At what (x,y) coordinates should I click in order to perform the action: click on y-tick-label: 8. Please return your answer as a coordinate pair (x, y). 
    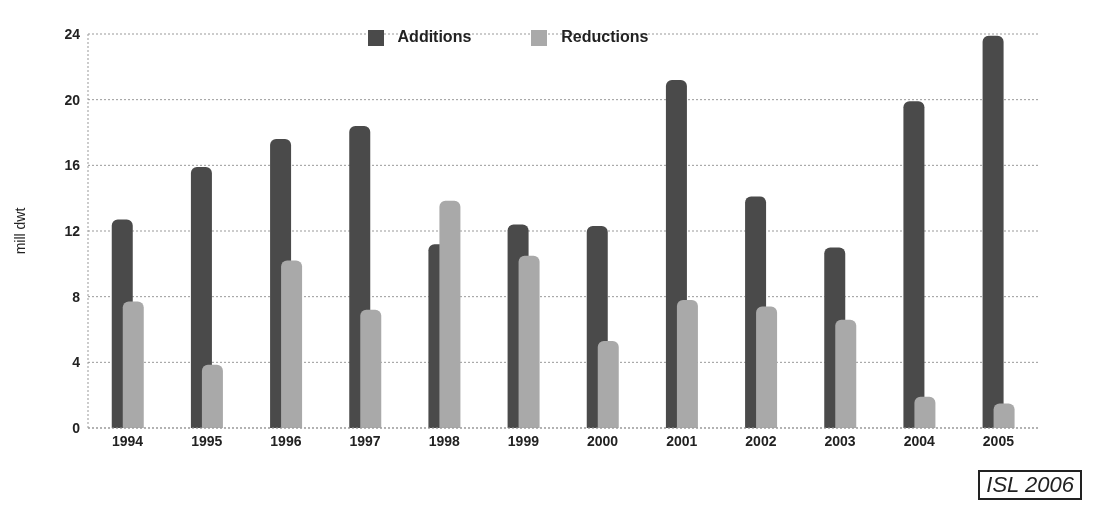
    Looking at the image, I should click on (76, 296).